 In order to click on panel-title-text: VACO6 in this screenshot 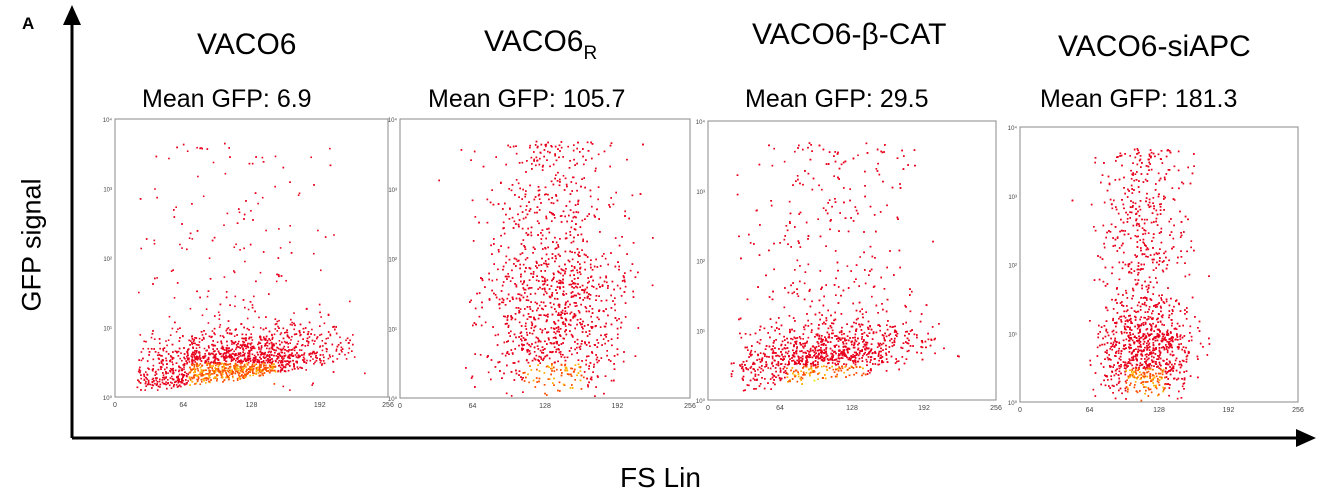, I will do `click(534, 41)`.